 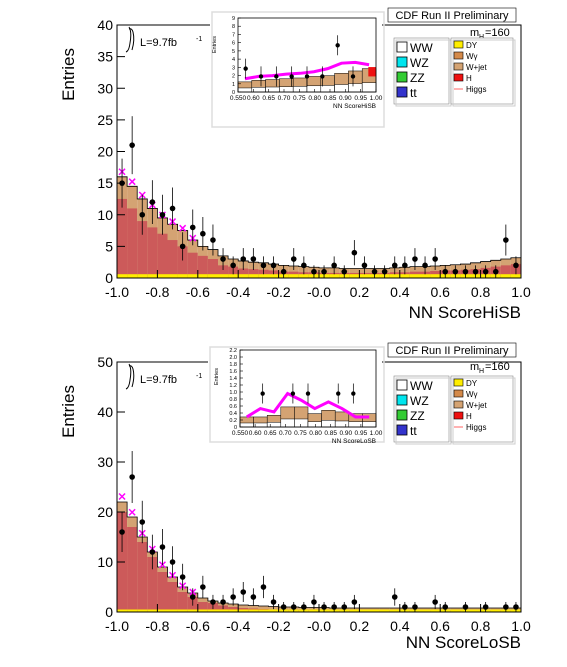 I want to click on legend-label: tt, so click(x=413, y=431).